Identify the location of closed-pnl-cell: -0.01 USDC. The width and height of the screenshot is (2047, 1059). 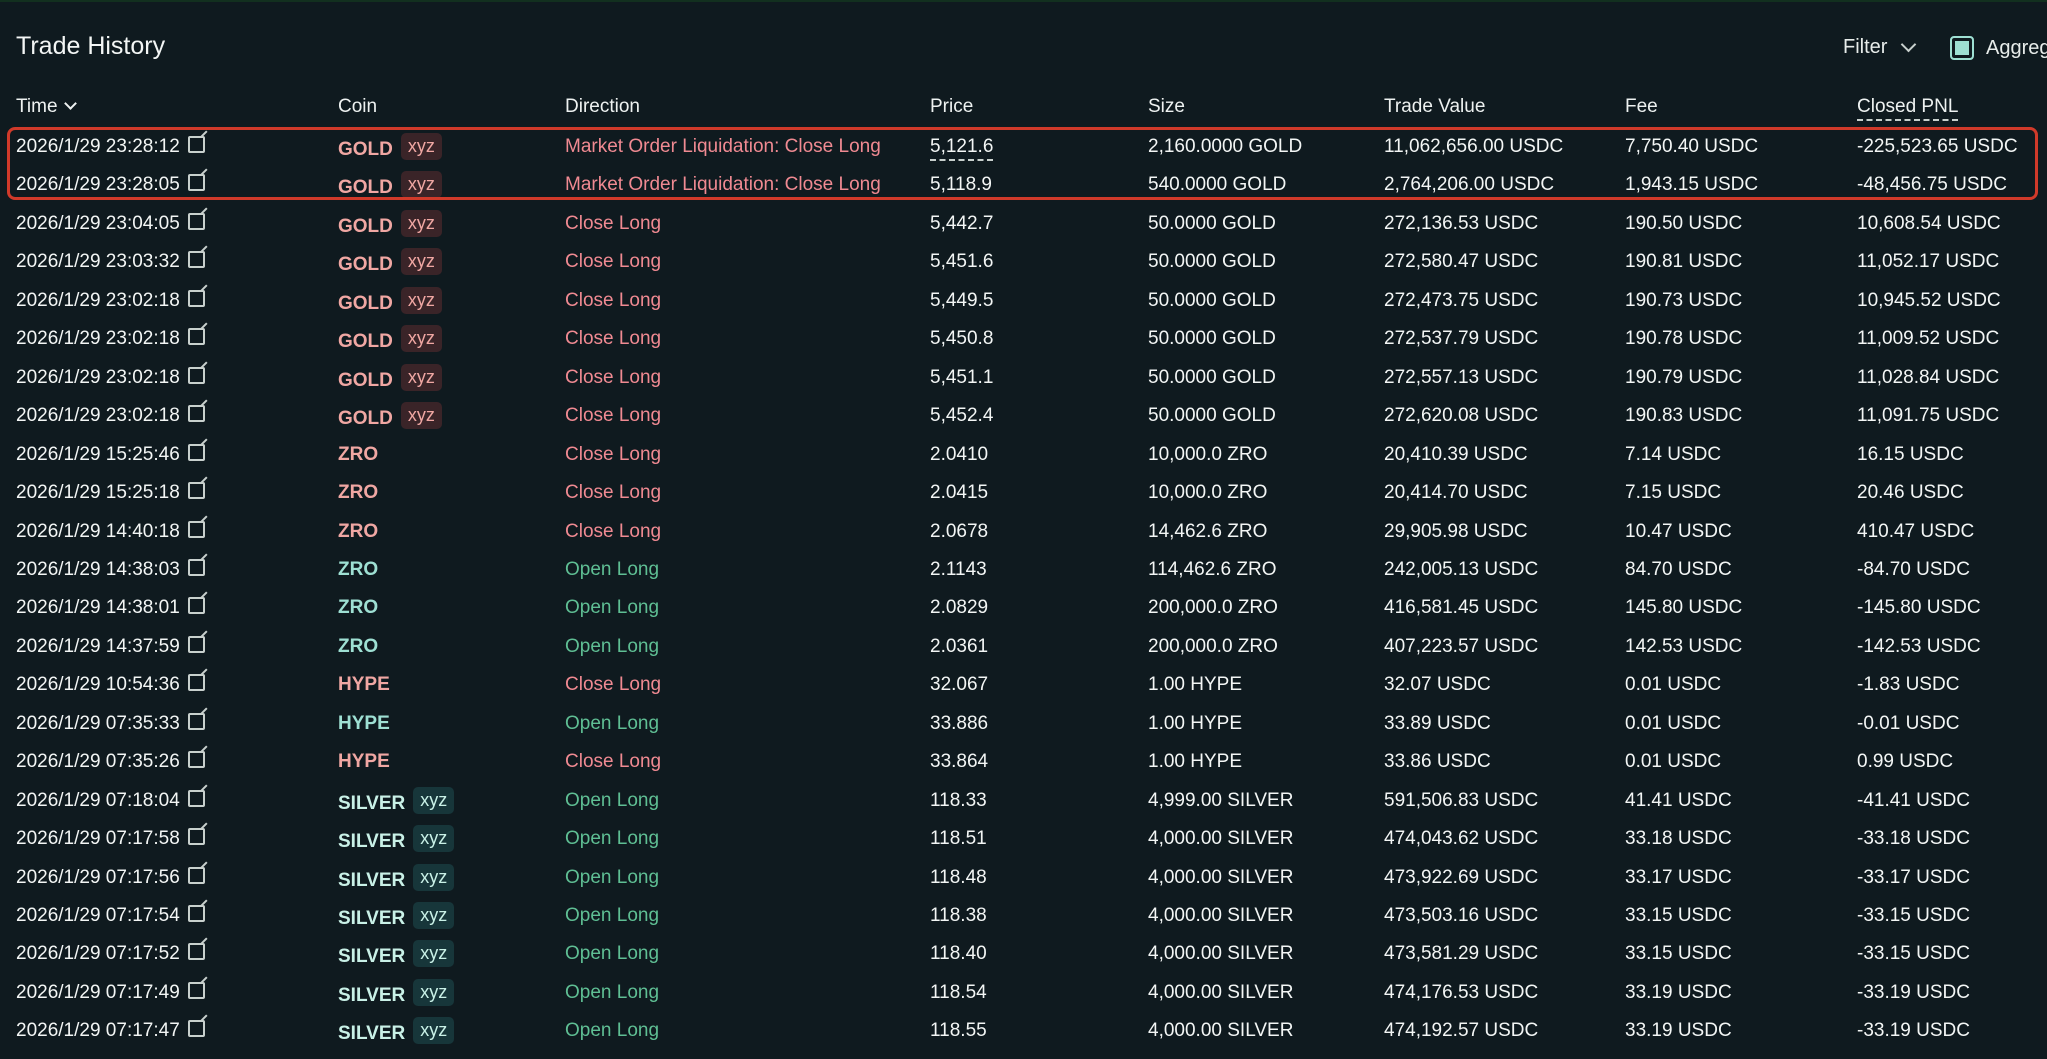
(1908, 723).